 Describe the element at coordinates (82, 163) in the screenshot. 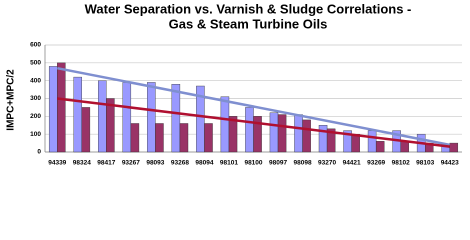

I see `x-tick-label: 98324` at that location.